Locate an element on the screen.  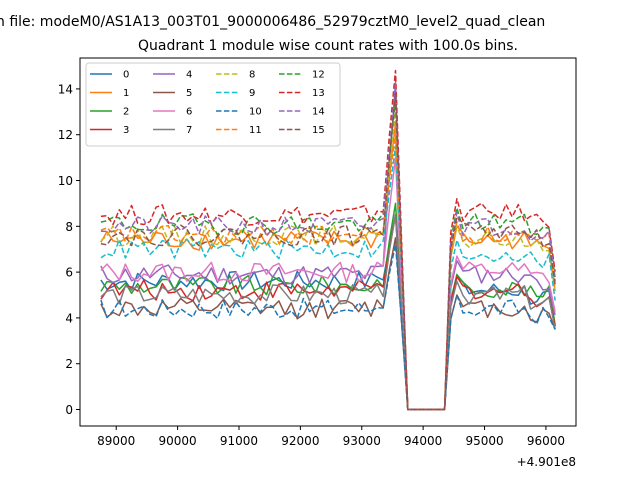
legend-label-2: 2 is located at coordinates (126, 112).